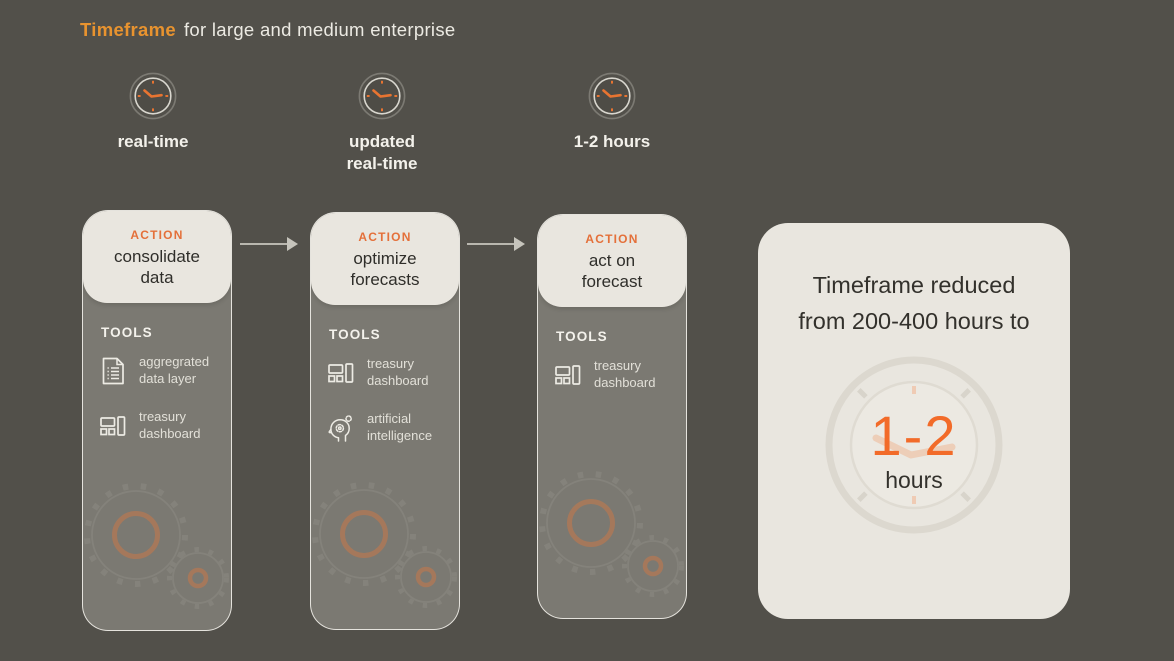 The height and width of the screenshot is (661, 1174). Describe the element at coordinates (914, 480) in the screenshot. I see `reduced-hours-unit: hours` at that location.